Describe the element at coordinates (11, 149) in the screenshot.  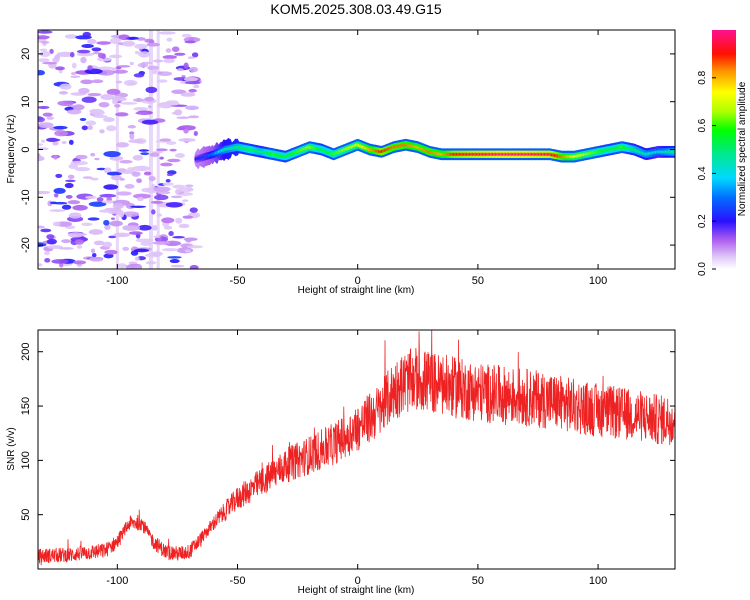
I see `spectrogram-y-axis-label: Frequency (Hz)` at that location.